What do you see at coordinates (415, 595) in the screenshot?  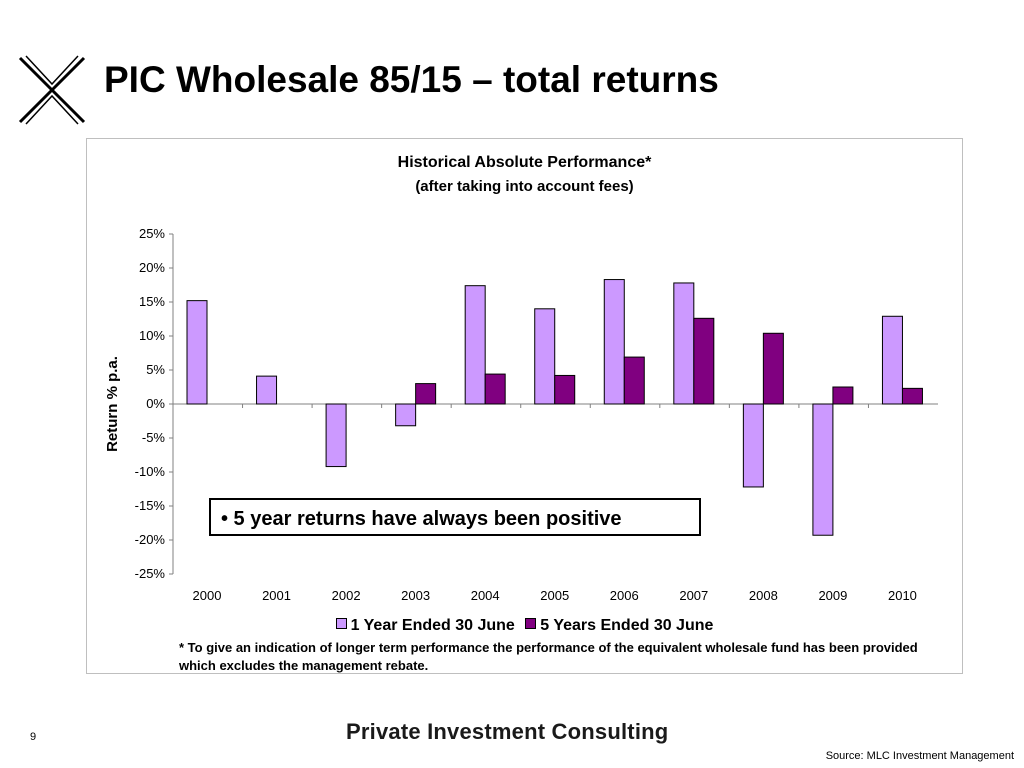 I see `x-tick-label: 2003` at bounding box center [415, 595].